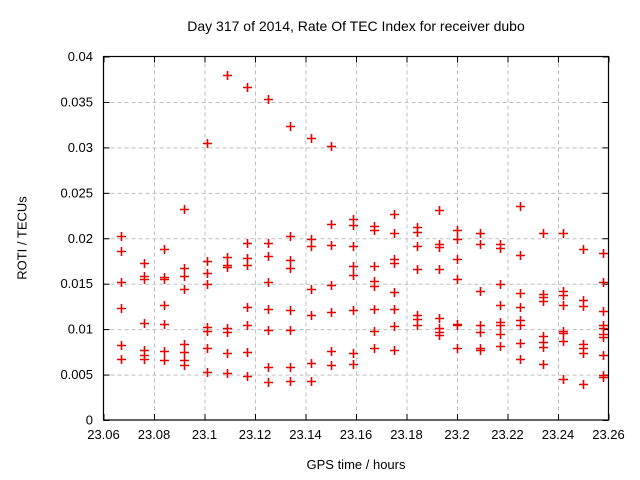 The width and height of the screenshot is (640, 480). Describe the element at coordinates (76, 192) in the screenshot. I see `y-tick-label: 0.025` at that location.